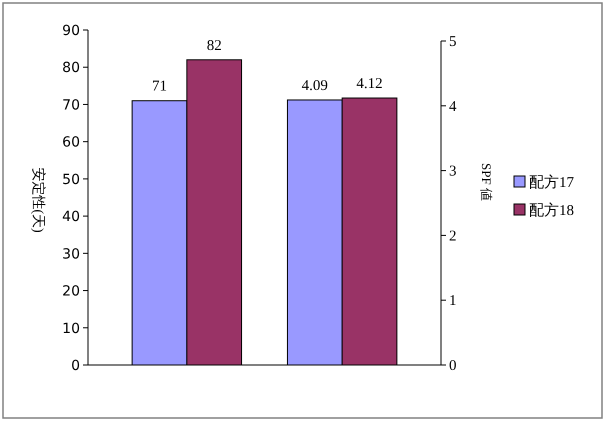 The height and width of the screenshot is (422, 606). Describe the element at coordinates (71, 292) in the screenshot. I see `y-tick-label: 20` at that location.